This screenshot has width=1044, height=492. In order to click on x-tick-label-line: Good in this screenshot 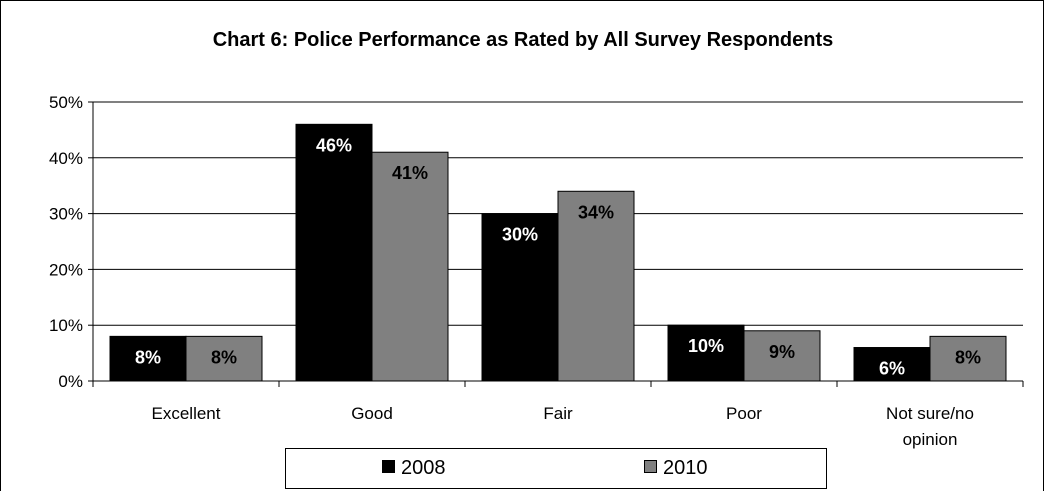, I will do `click(372, 413)`.